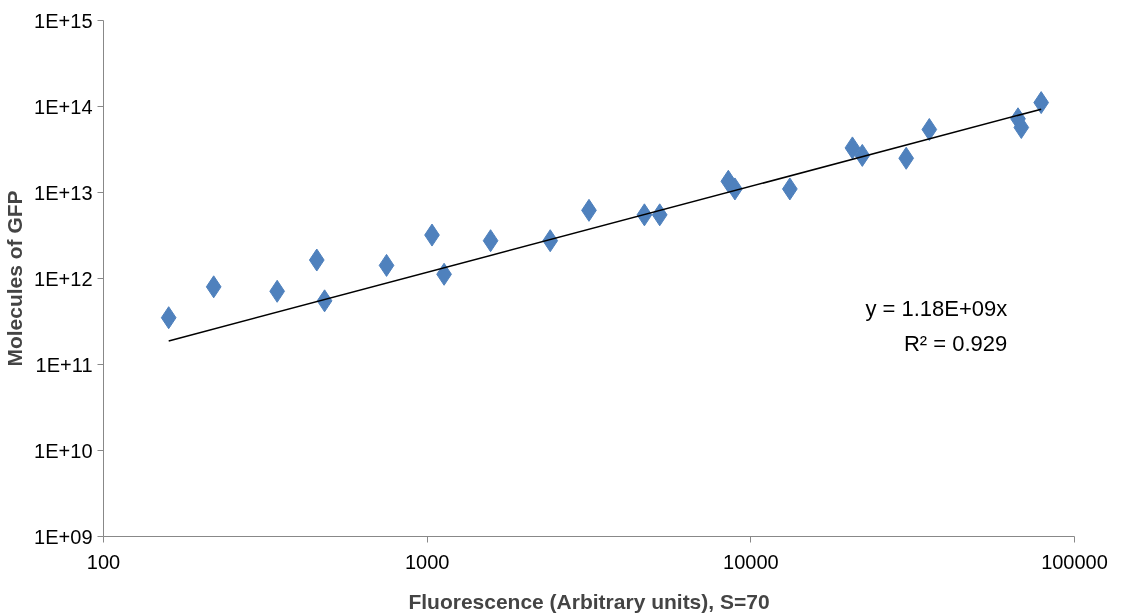  I want to click on y-tick-label: 1E+10, so click(63, 450).